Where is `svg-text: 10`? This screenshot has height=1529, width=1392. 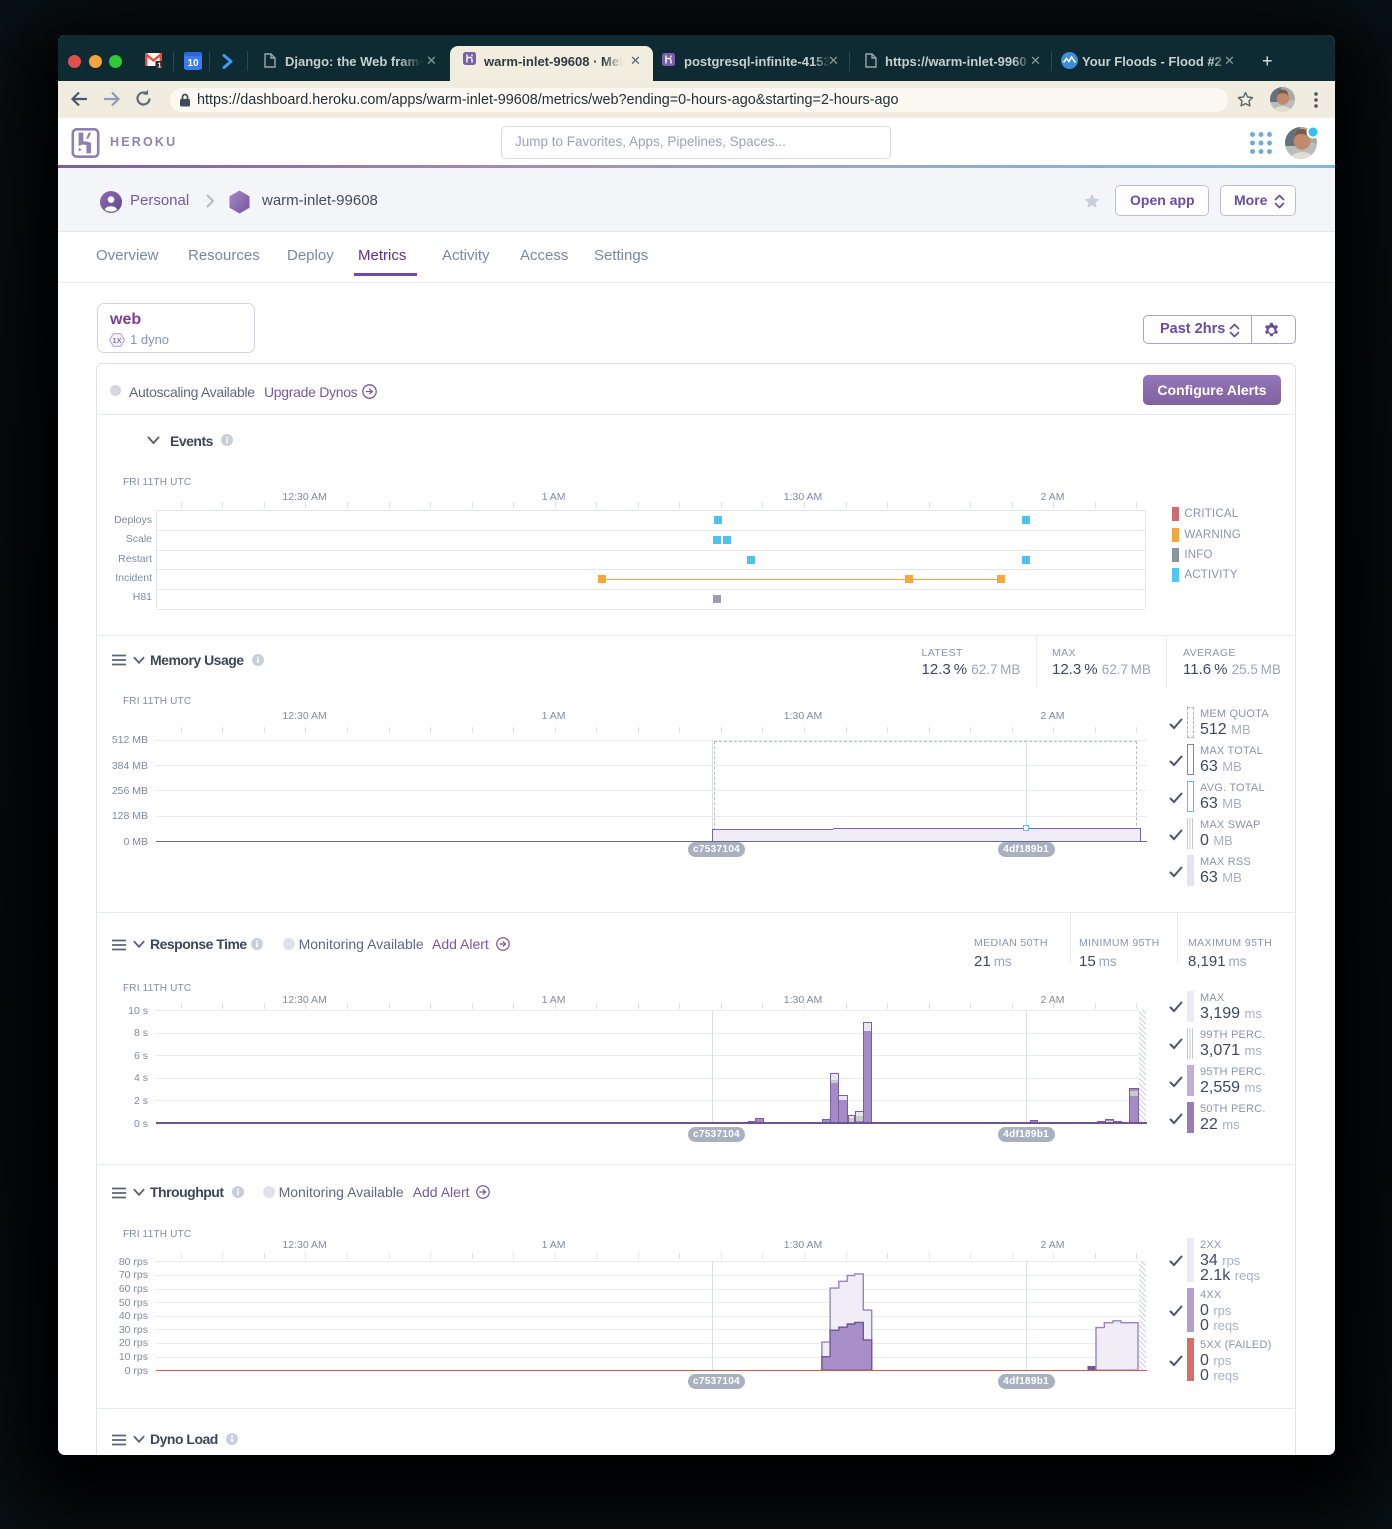 svg-text: 10 is located at coordinates (193, 63).